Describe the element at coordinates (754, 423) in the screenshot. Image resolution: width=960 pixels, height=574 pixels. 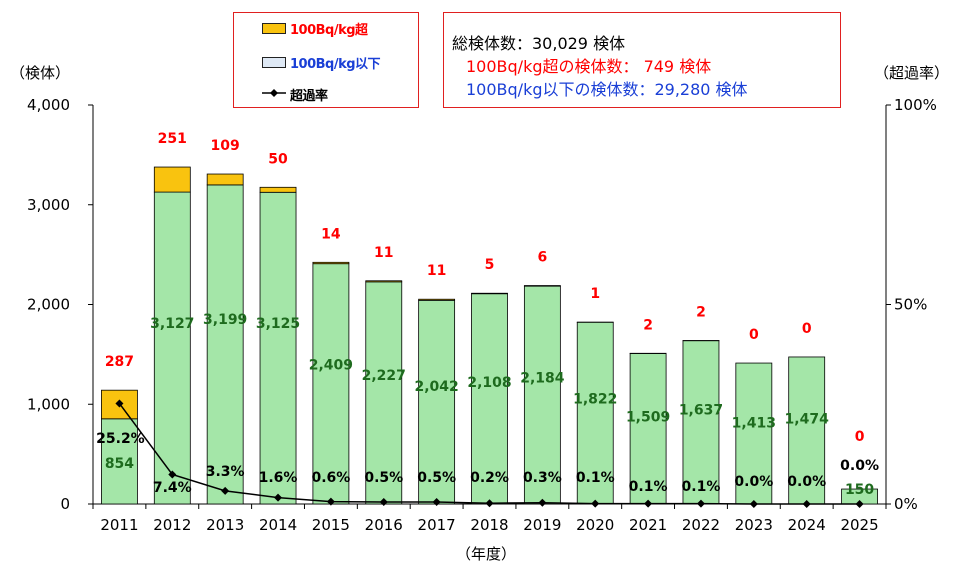
I see `below-data-label: 1,413` at that location.